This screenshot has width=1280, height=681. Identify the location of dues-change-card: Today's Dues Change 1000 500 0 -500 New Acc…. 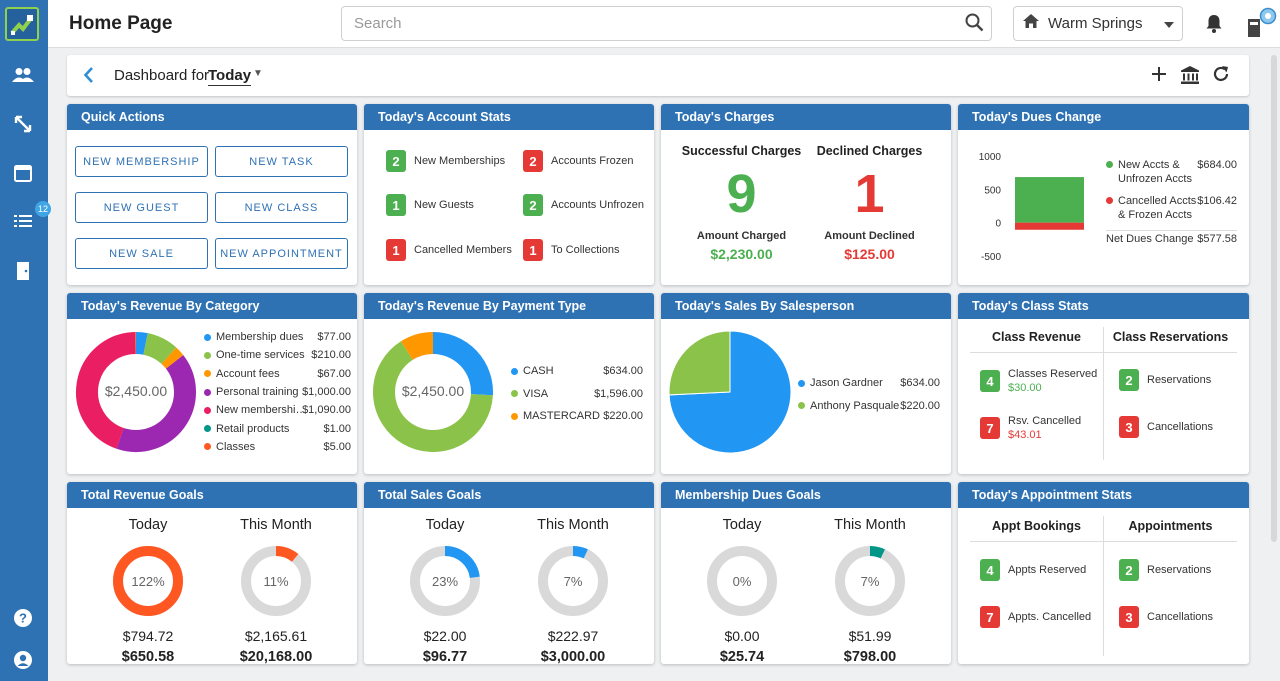
(1103, 194).